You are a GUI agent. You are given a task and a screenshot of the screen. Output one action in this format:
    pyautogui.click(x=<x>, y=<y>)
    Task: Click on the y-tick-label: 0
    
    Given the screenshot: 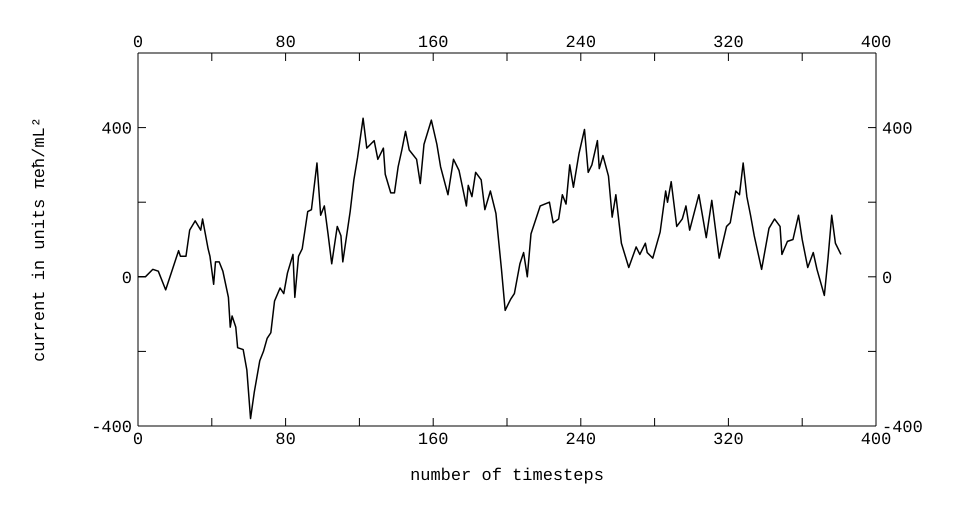 What is the action you would take?
    pyautogui.click(x=127, y=279)
    